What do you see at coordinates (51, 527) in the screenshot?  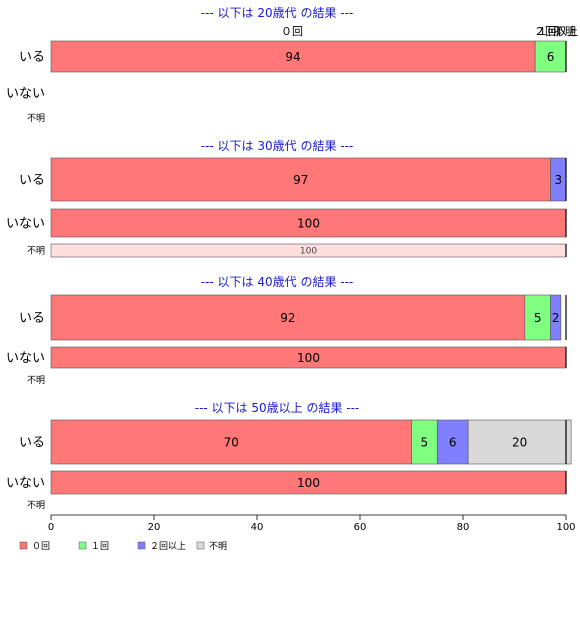 I see `x-tick-label: 0` at bounding box center [51, 527].